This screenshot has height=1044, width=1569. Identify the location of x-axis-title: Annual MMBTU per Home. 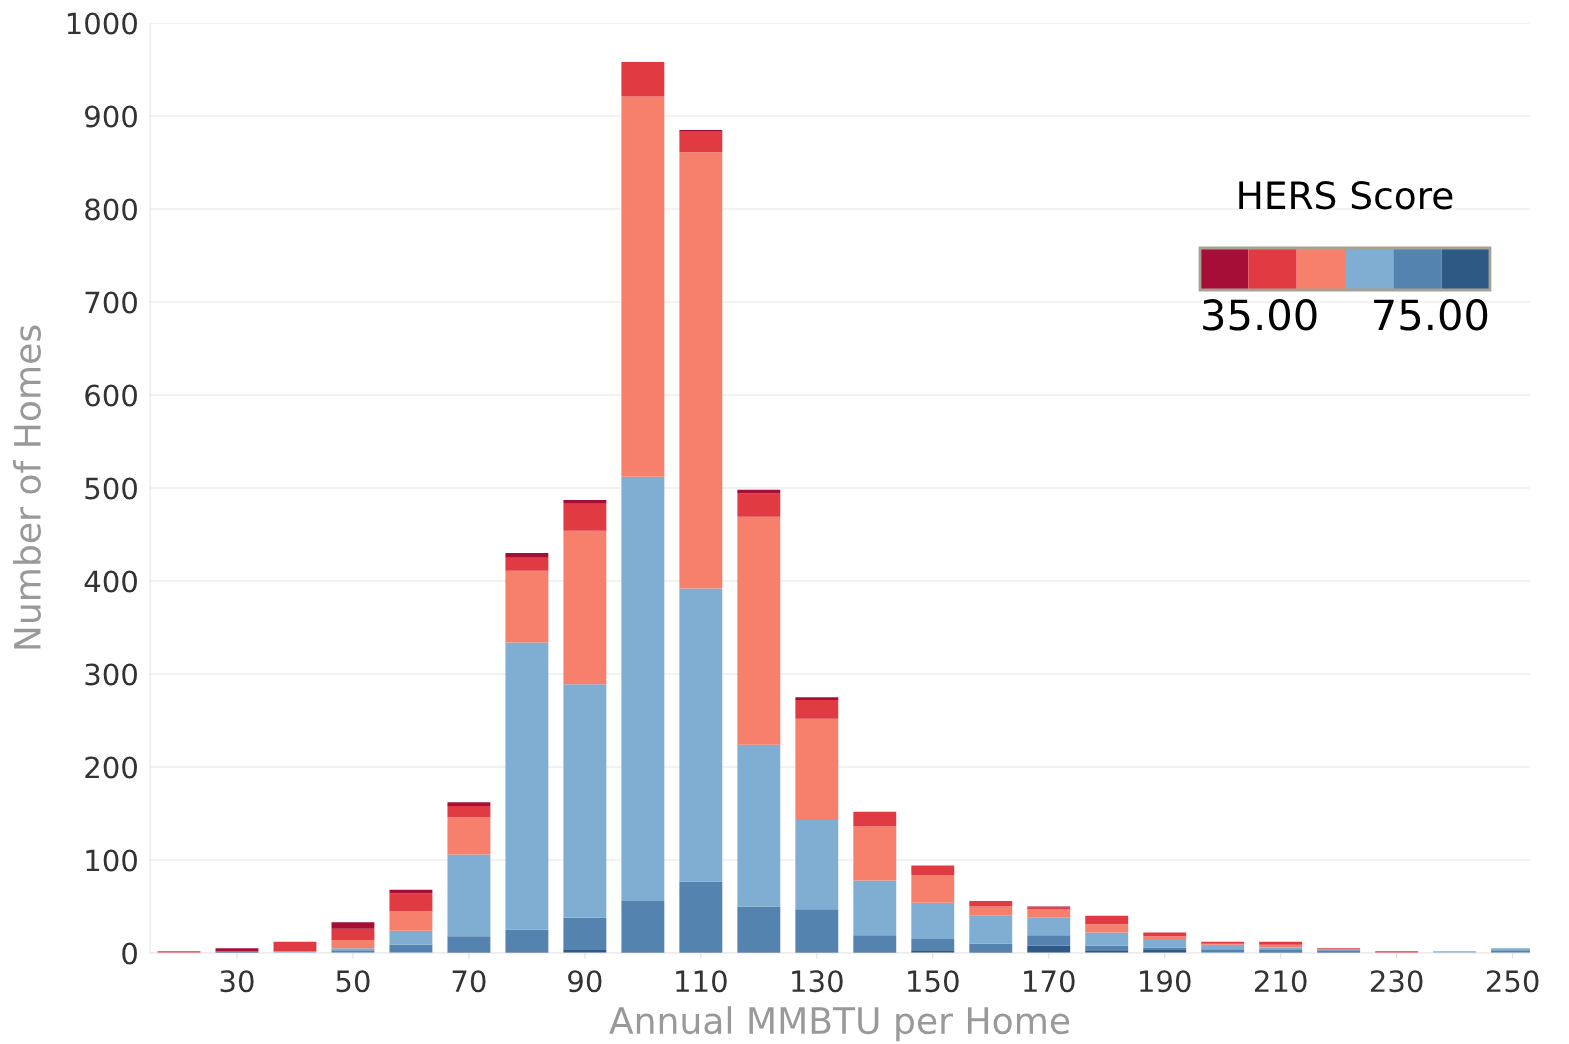
(839, 1024).